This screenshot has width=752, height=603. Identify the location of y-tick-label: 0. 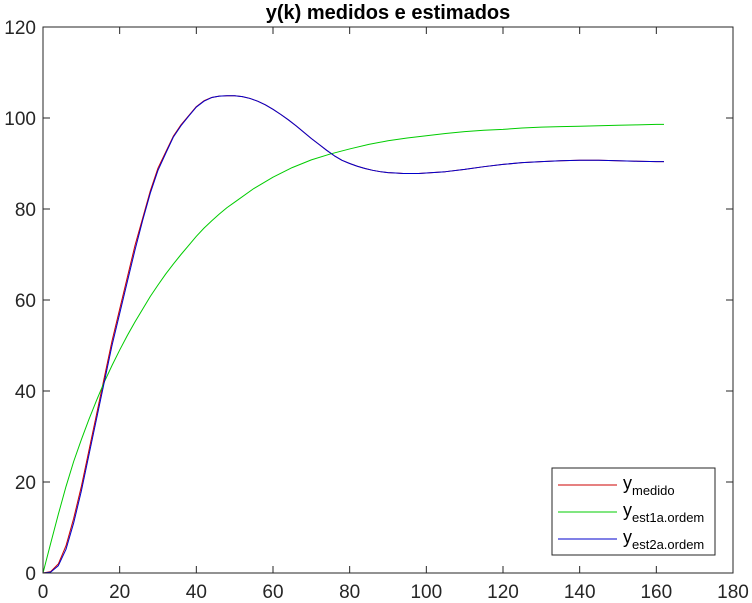
(30, 574).